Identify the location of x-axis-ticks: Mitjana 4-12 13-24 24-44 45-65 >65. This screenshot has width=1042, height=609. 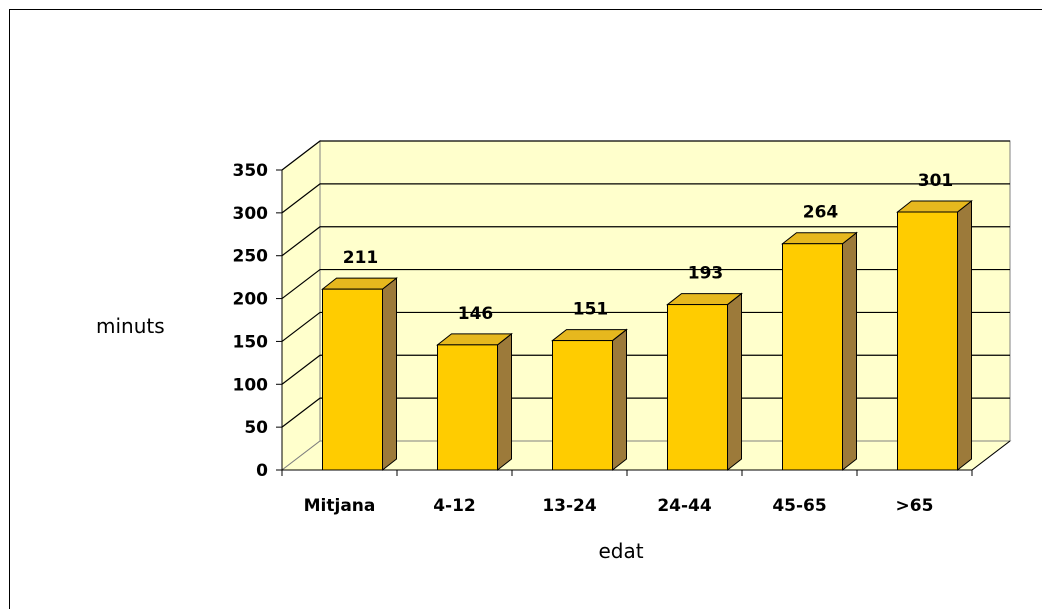
(646, 478).